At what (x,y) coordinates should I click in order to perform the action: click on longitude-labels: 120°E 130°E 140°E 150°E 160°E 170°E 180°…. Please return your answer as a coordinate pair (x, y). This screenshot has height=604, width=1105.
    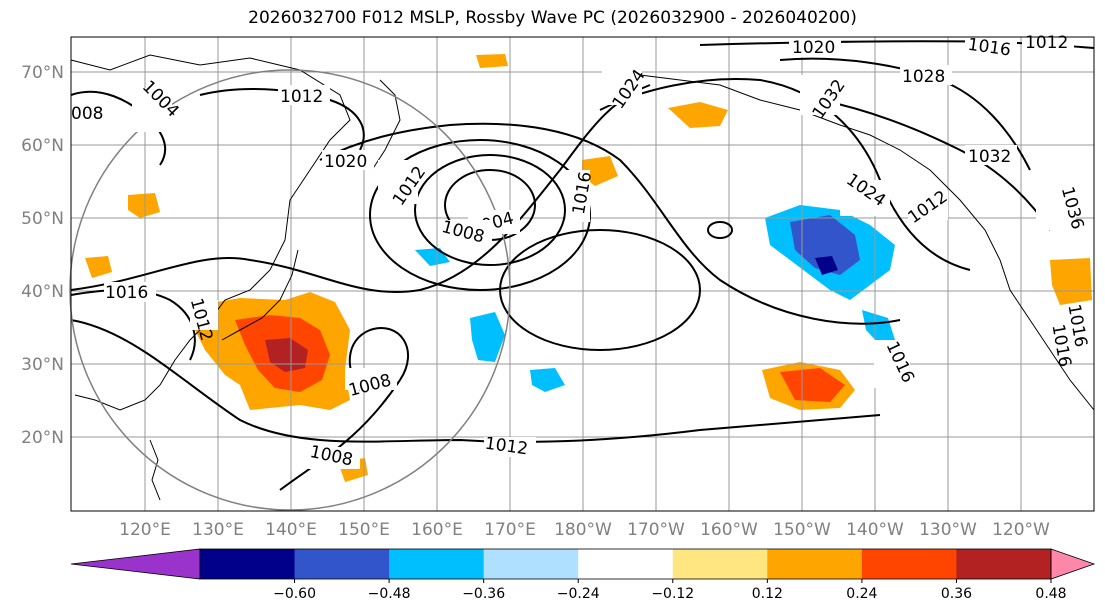
    Looking at the image, I should click on (584, 530).